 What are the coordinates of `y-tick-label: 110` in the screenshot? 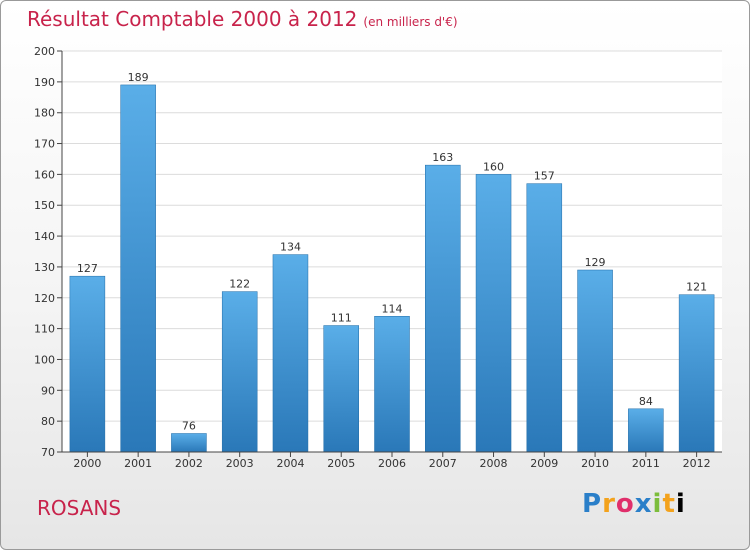 It's located at (44, 329).